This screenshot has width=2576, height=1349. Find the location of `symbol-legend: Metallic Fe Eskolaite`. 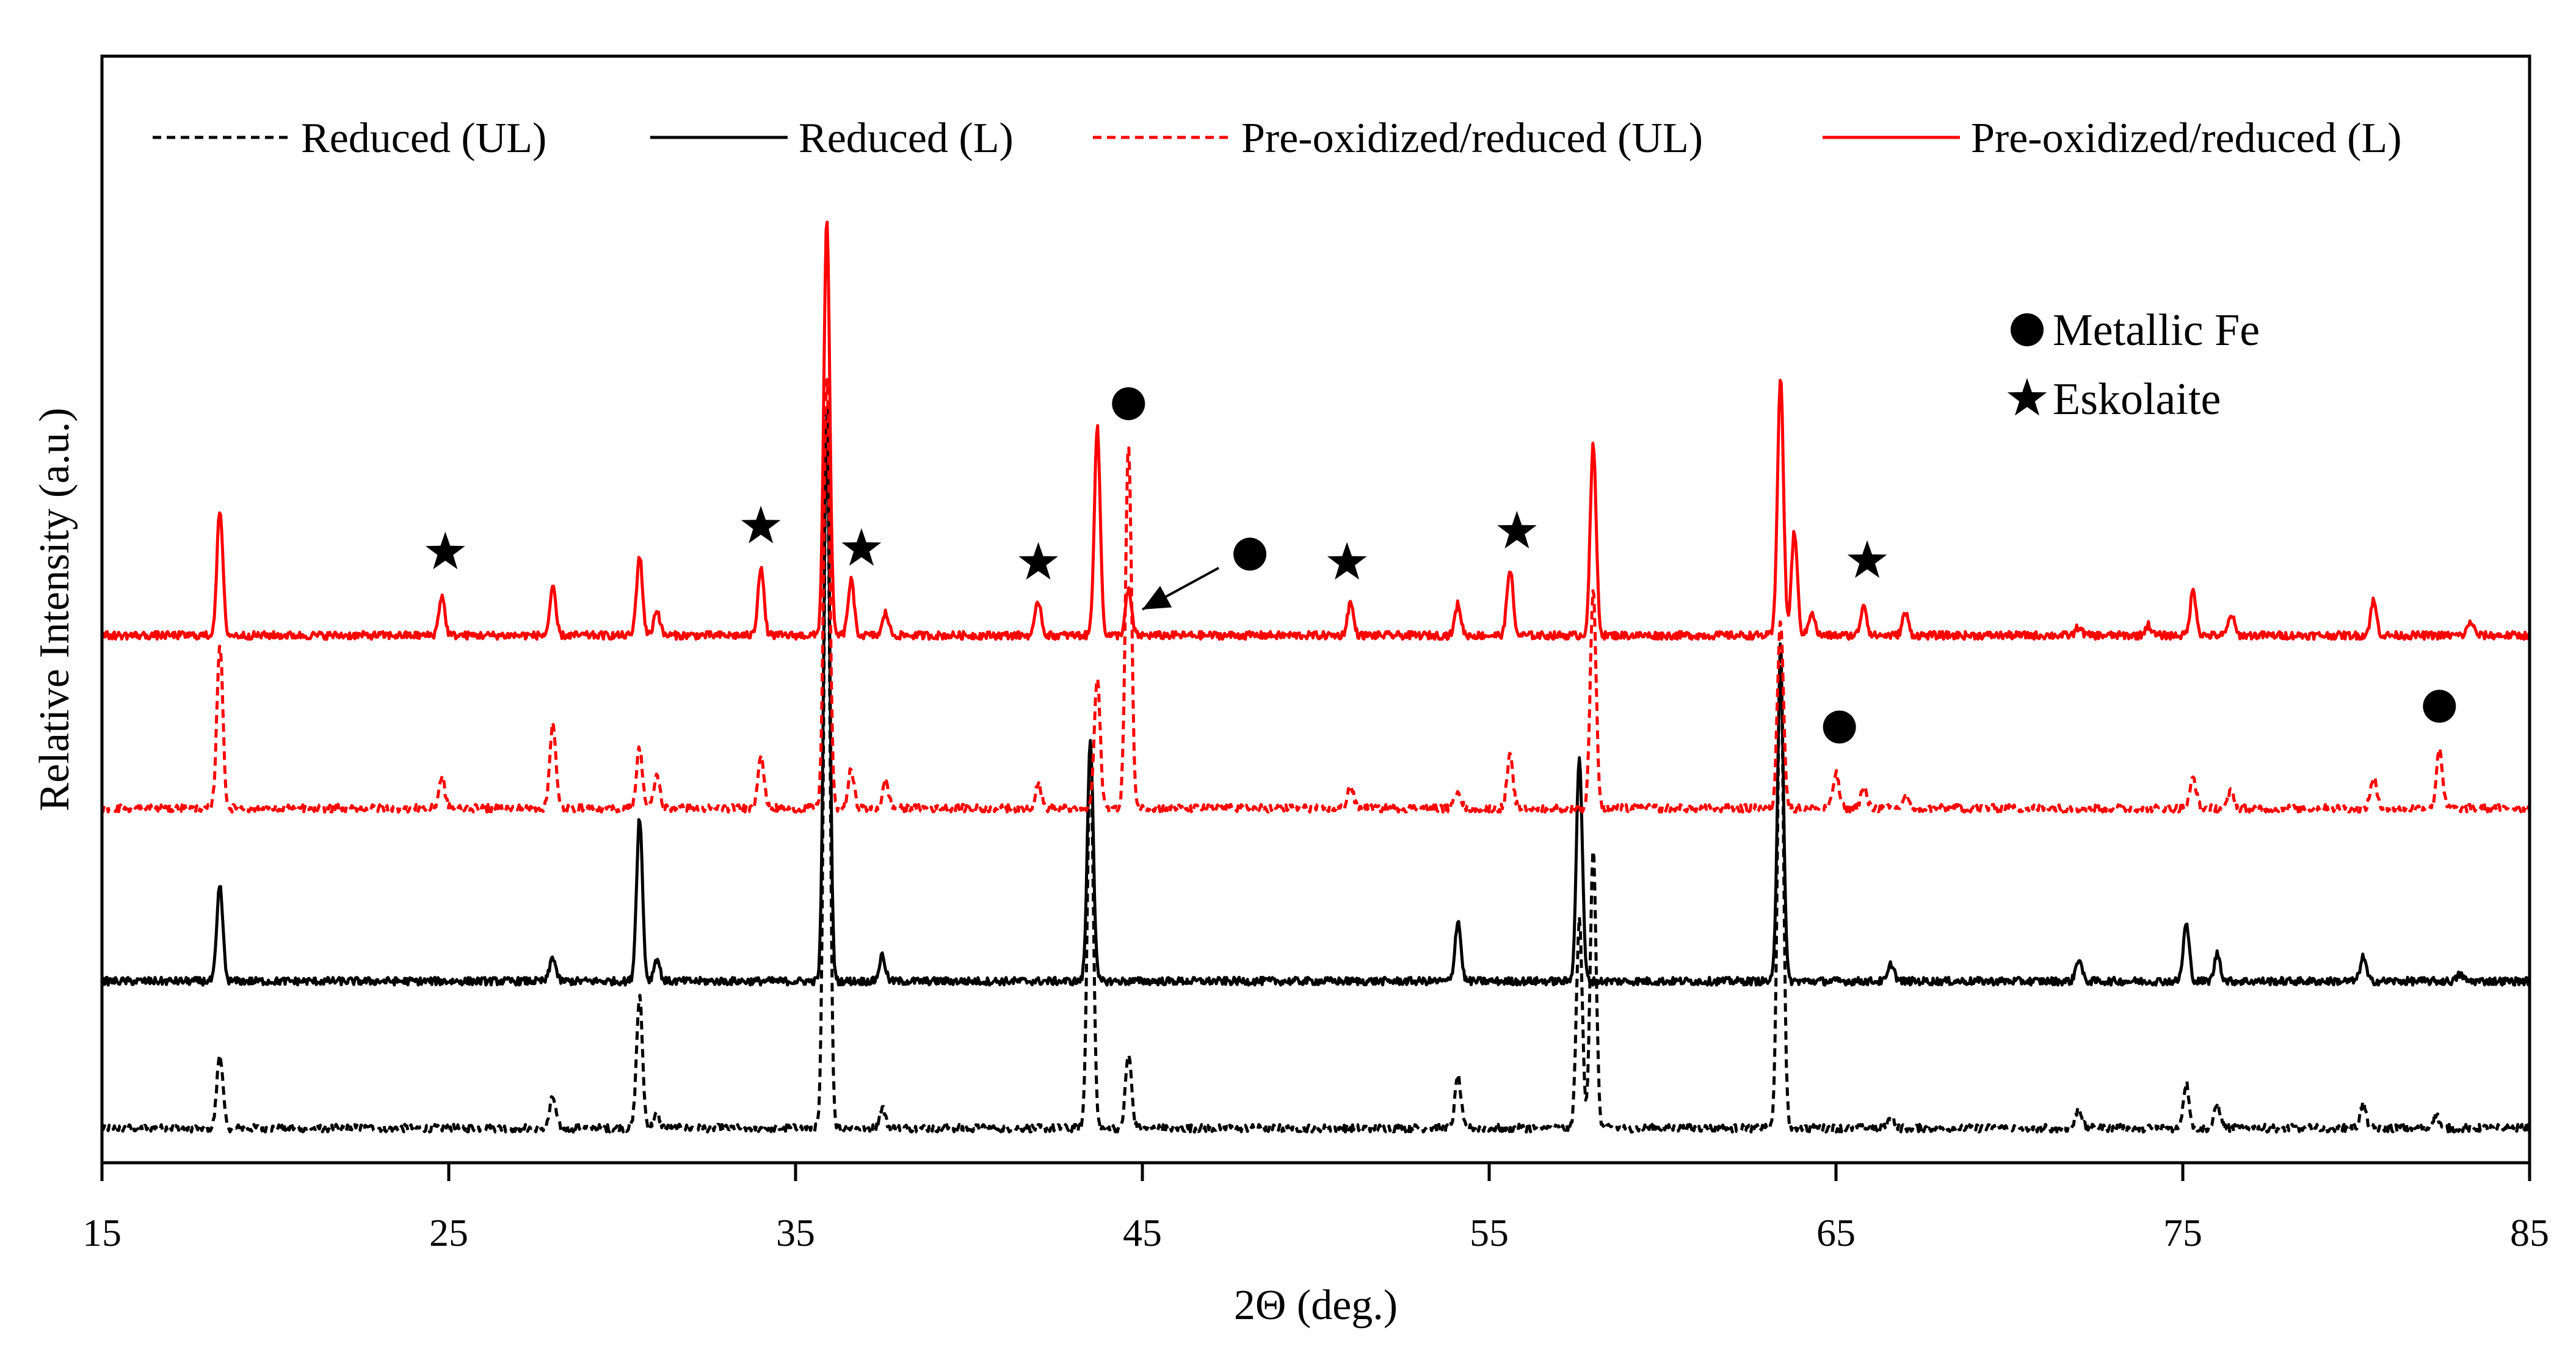

symbol-legend: Metallic Fe Eskolaite is located at coordinates (2133, 365).